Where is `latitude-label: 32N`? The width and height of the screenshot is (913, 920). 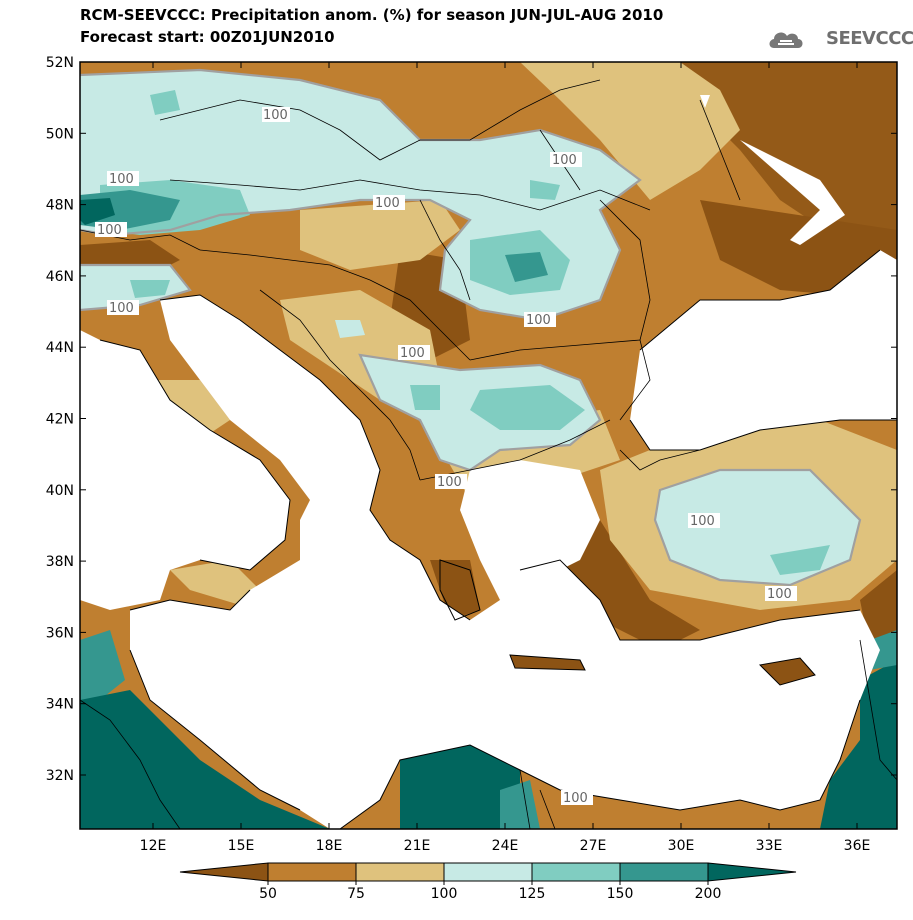
latitude-label: 32N is located at coordinates (60, 776).